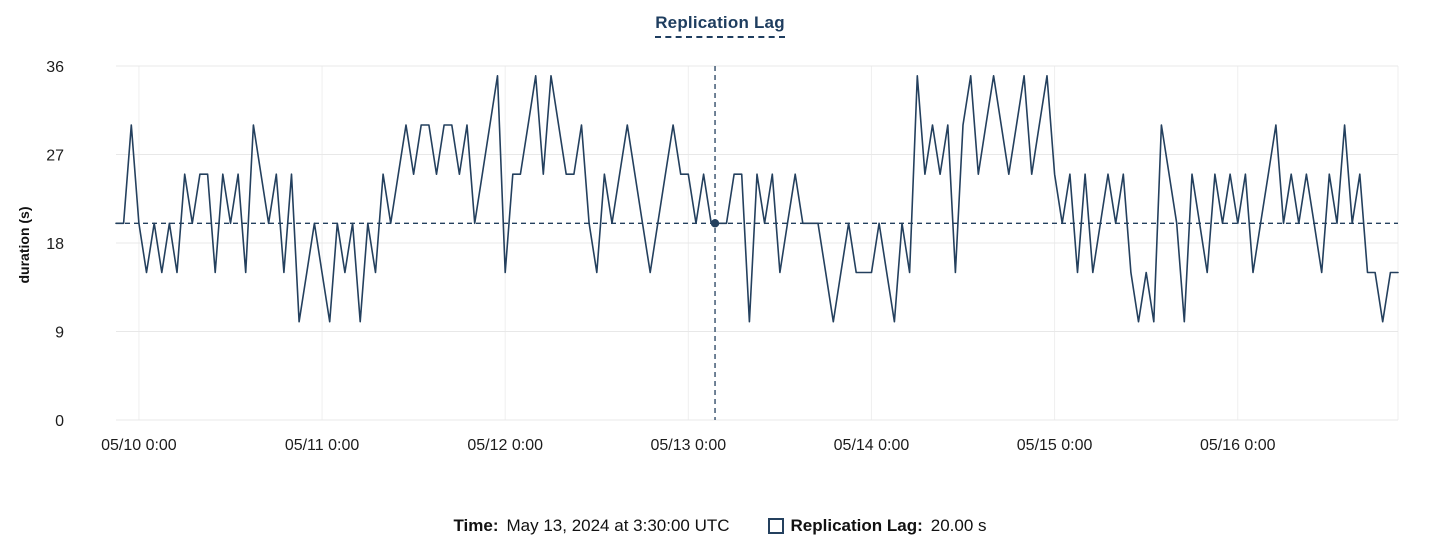  I want to click on x-tick-label: 05/11 0:00, so click(322, 445).